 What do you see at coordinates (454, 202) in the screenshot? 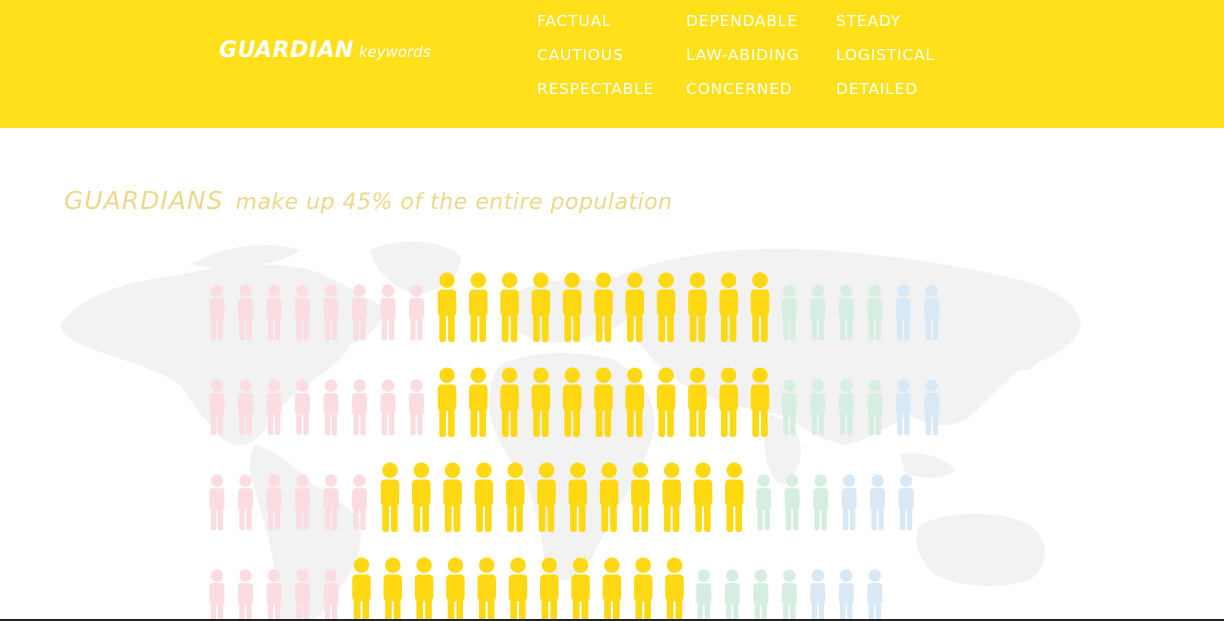
I see `headline-rest: make up 45% of the entire population` at bounding box center [454, 202].